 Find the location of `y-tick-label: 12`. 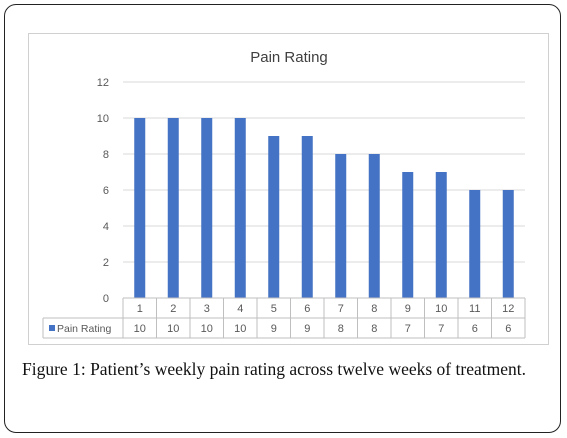

y-tick-label: 12 is located at coordinates (103, 83).